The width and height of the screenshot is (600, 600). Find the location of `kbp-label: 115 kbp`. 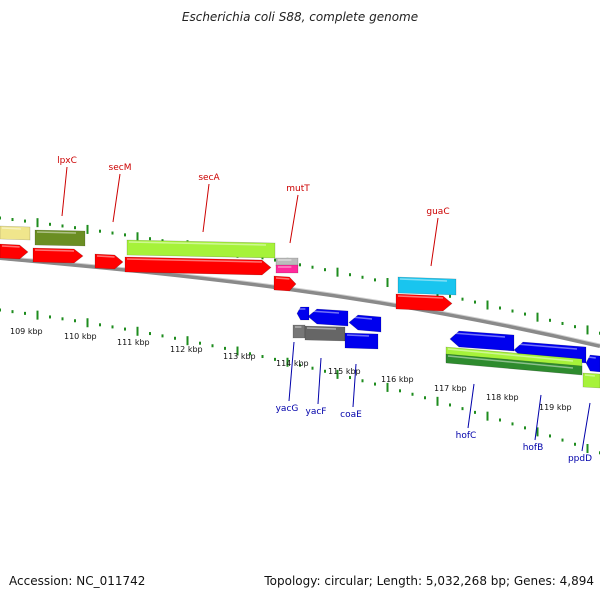

kbp-label: 115 kbp is located at coordinates (344, 371).